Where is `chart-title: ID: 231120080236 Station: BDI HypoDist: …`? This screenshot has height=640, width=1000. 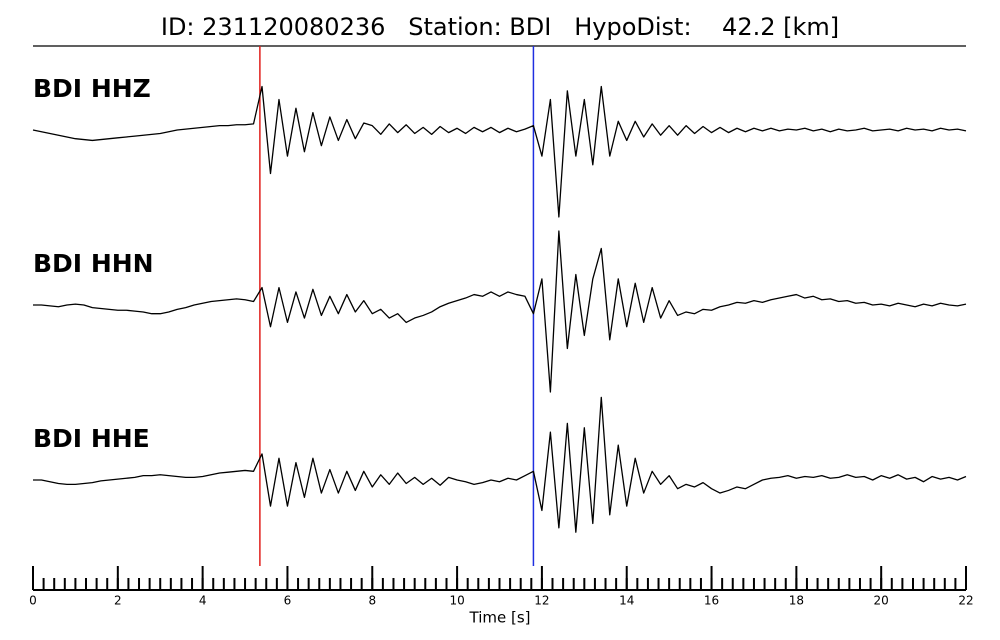 chart-title: ID: 231120080236 Station: BDI HypoDist: … is located at coordinates (500, 27).